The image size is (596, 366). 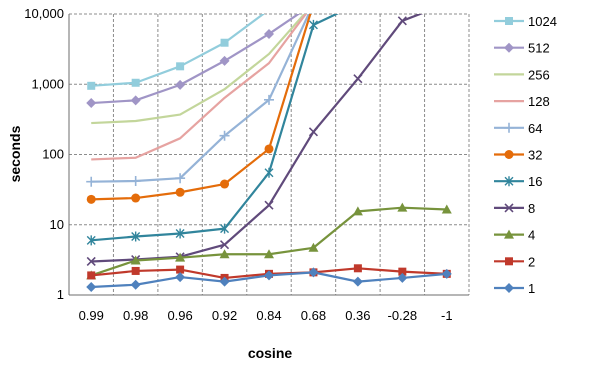 I want to click on x-tick-label: 0.84, so click(x=268, y=315).